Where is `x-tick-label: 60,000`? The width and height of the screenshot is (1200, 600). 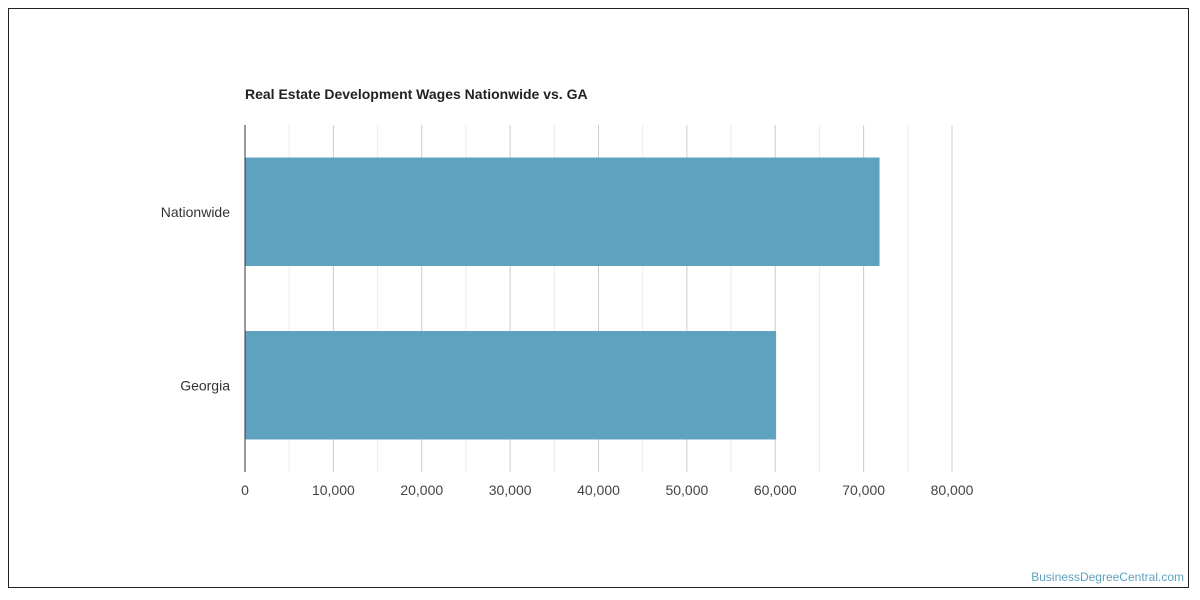 x-tick-label: 60,000 is located at coordinates (775, 490).